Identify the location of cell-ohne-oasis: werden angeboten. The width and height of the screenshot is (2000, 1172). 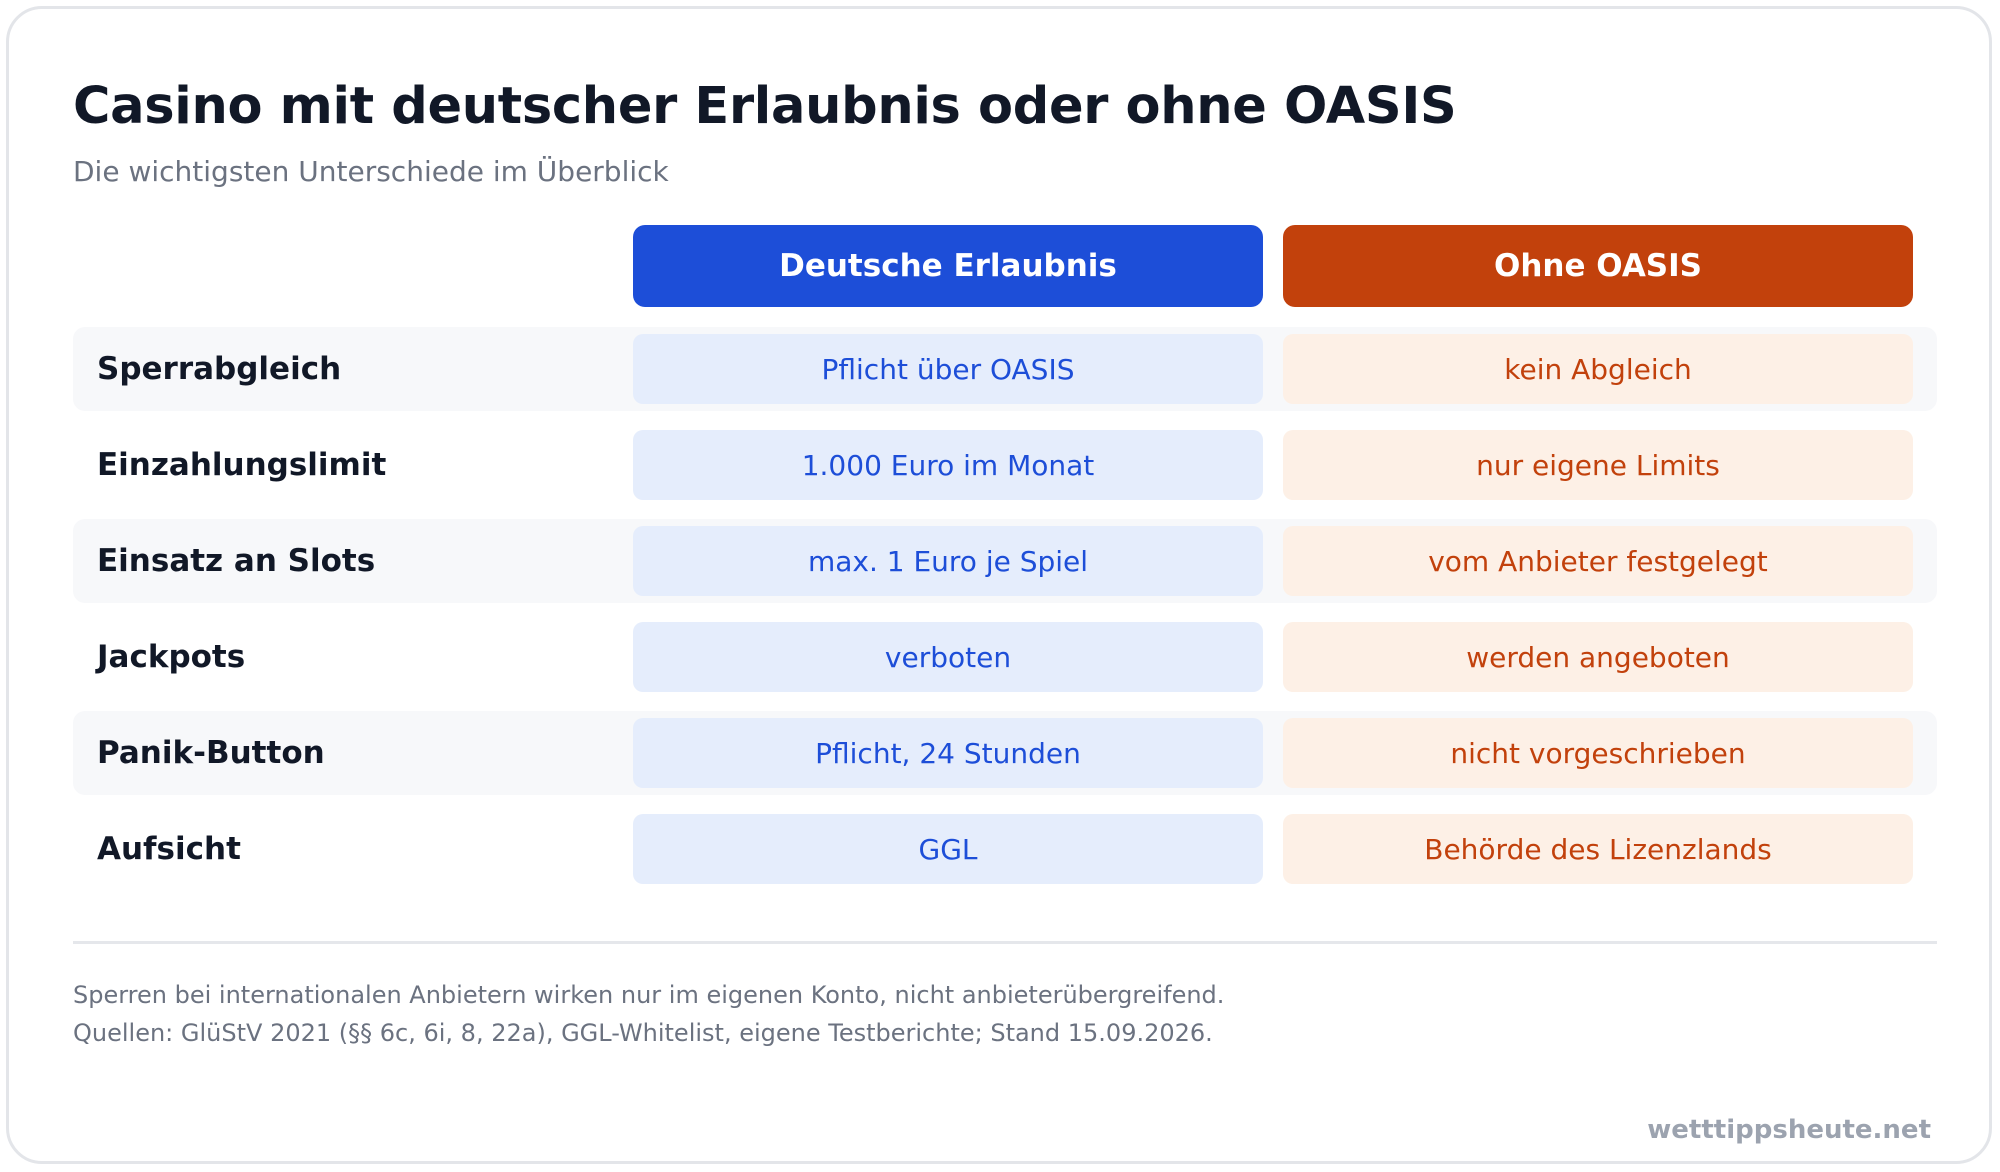
(1598, 657).